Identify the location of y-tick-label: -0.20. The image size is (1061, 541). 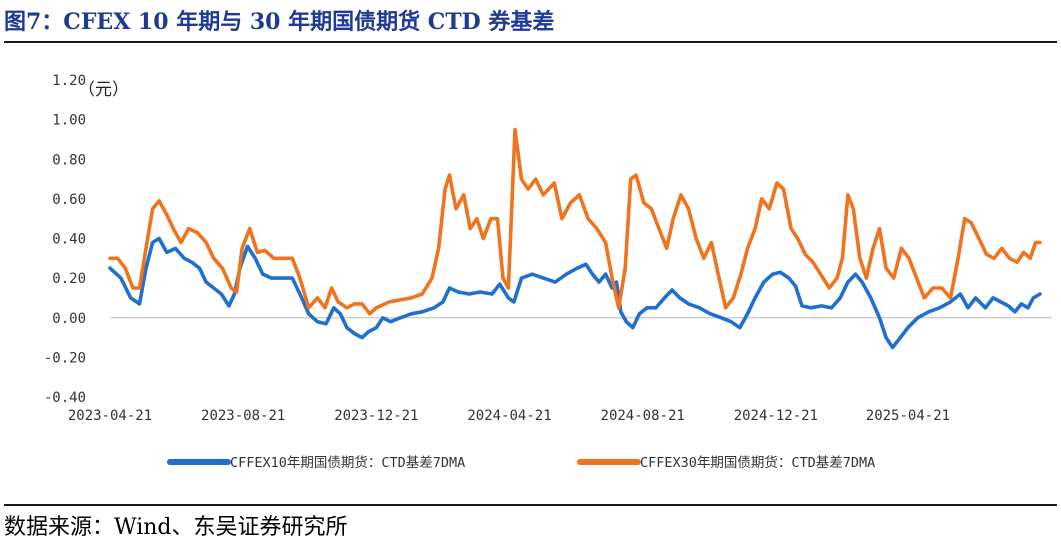
(65, 358).